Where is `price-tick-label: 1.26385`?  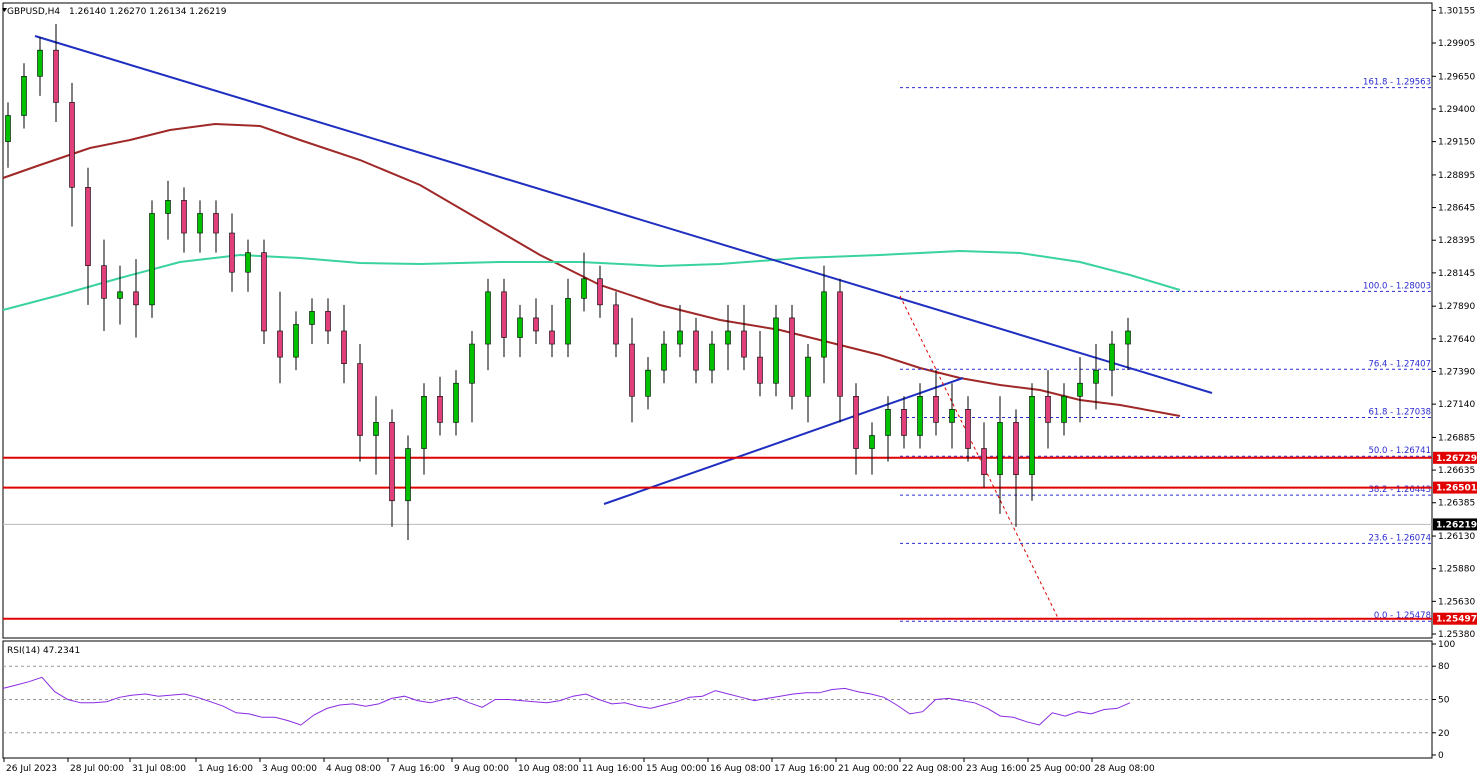 price-tick-label: 1.26385 is located at coordinates (1456, 504).